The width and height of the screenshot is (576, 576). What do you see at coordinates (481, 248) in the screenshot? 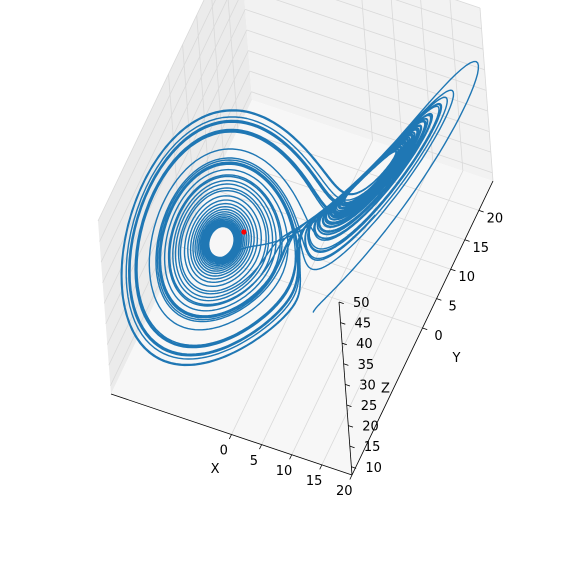
I see `y-tick-label: 15` at bounding box center [481, 248].